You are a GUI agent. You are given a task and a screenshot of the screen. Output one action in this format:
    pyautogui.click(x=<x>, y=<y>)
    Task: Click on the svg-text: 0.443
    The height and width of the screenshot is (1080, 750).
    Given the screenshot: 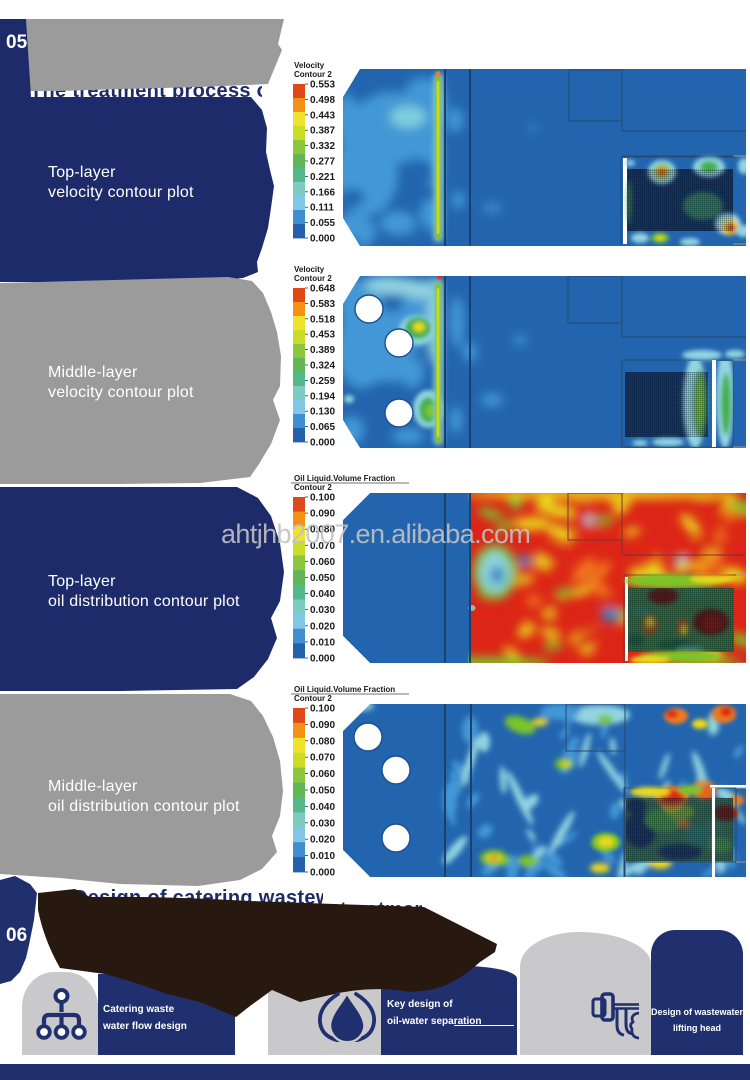 What is the action you would take?
    pyautogui.click(x=322, y=115)
    